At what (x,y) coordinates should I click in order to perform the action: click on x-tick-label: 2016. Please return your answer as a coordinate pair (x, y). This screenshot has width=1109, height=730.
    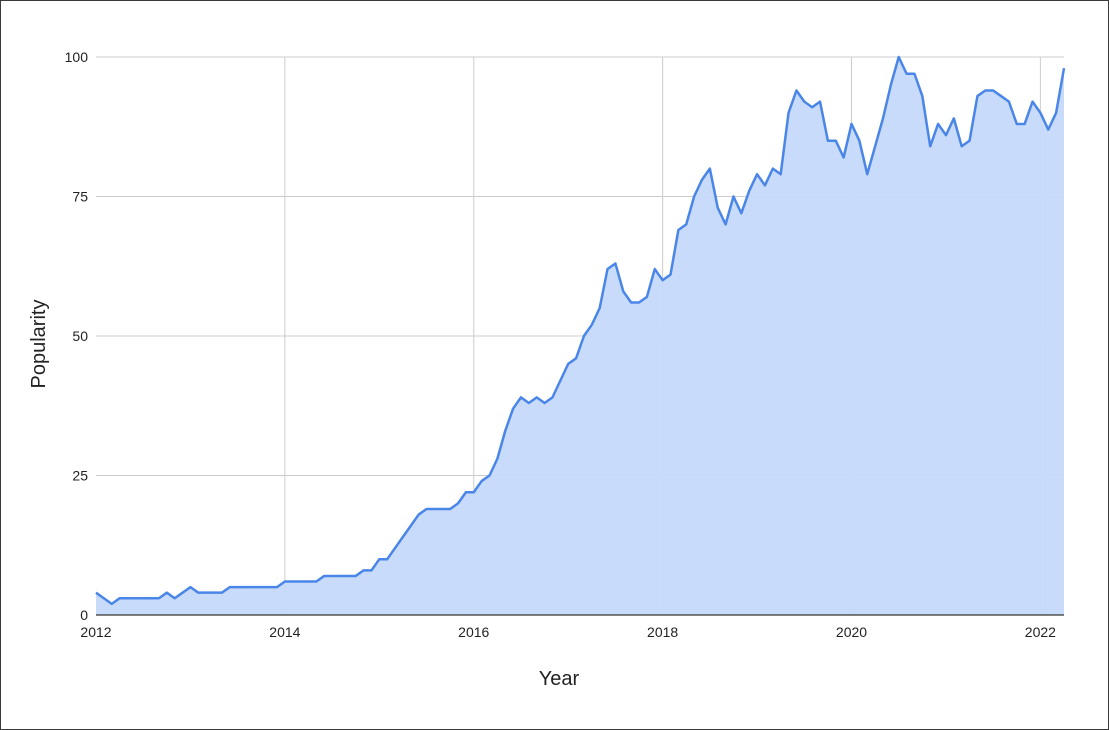
    Looking at the image, I should click on (473, 632).